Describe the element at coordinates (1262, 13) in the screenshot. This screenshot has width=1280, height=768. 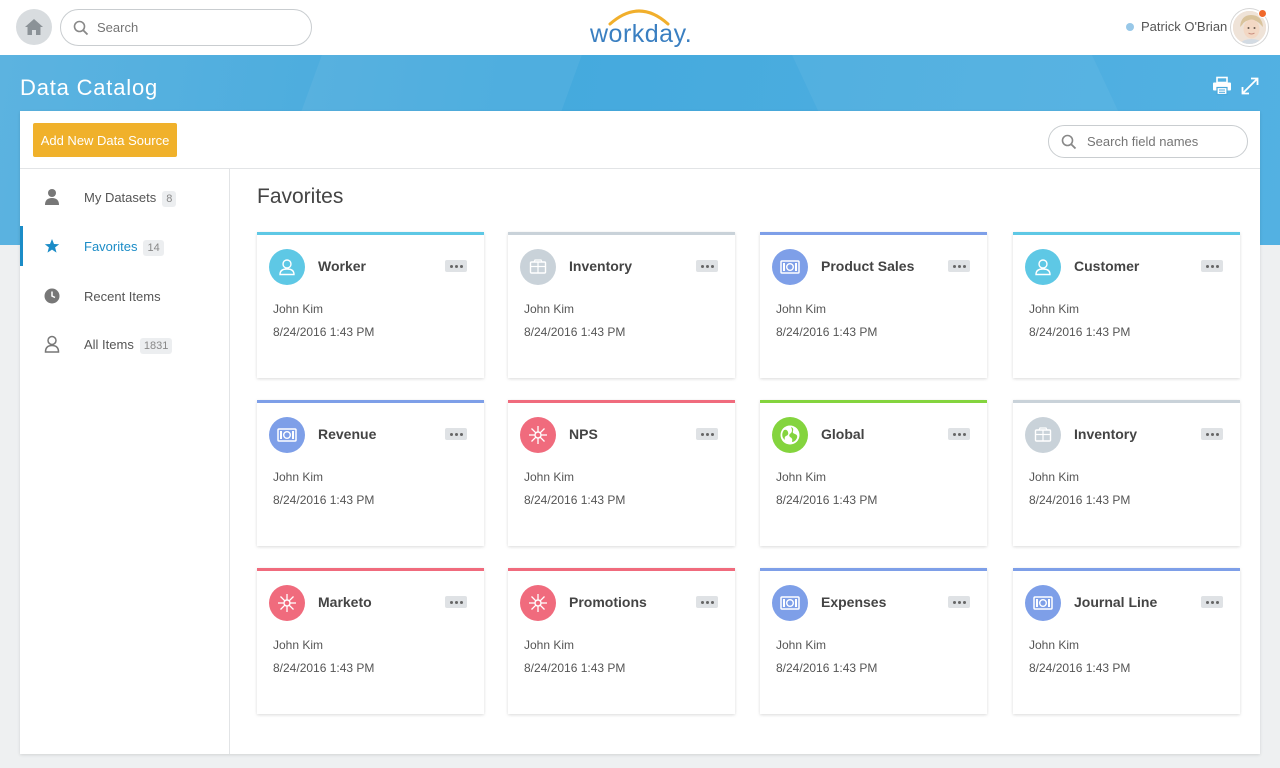
I see `notification-badge` at that location.